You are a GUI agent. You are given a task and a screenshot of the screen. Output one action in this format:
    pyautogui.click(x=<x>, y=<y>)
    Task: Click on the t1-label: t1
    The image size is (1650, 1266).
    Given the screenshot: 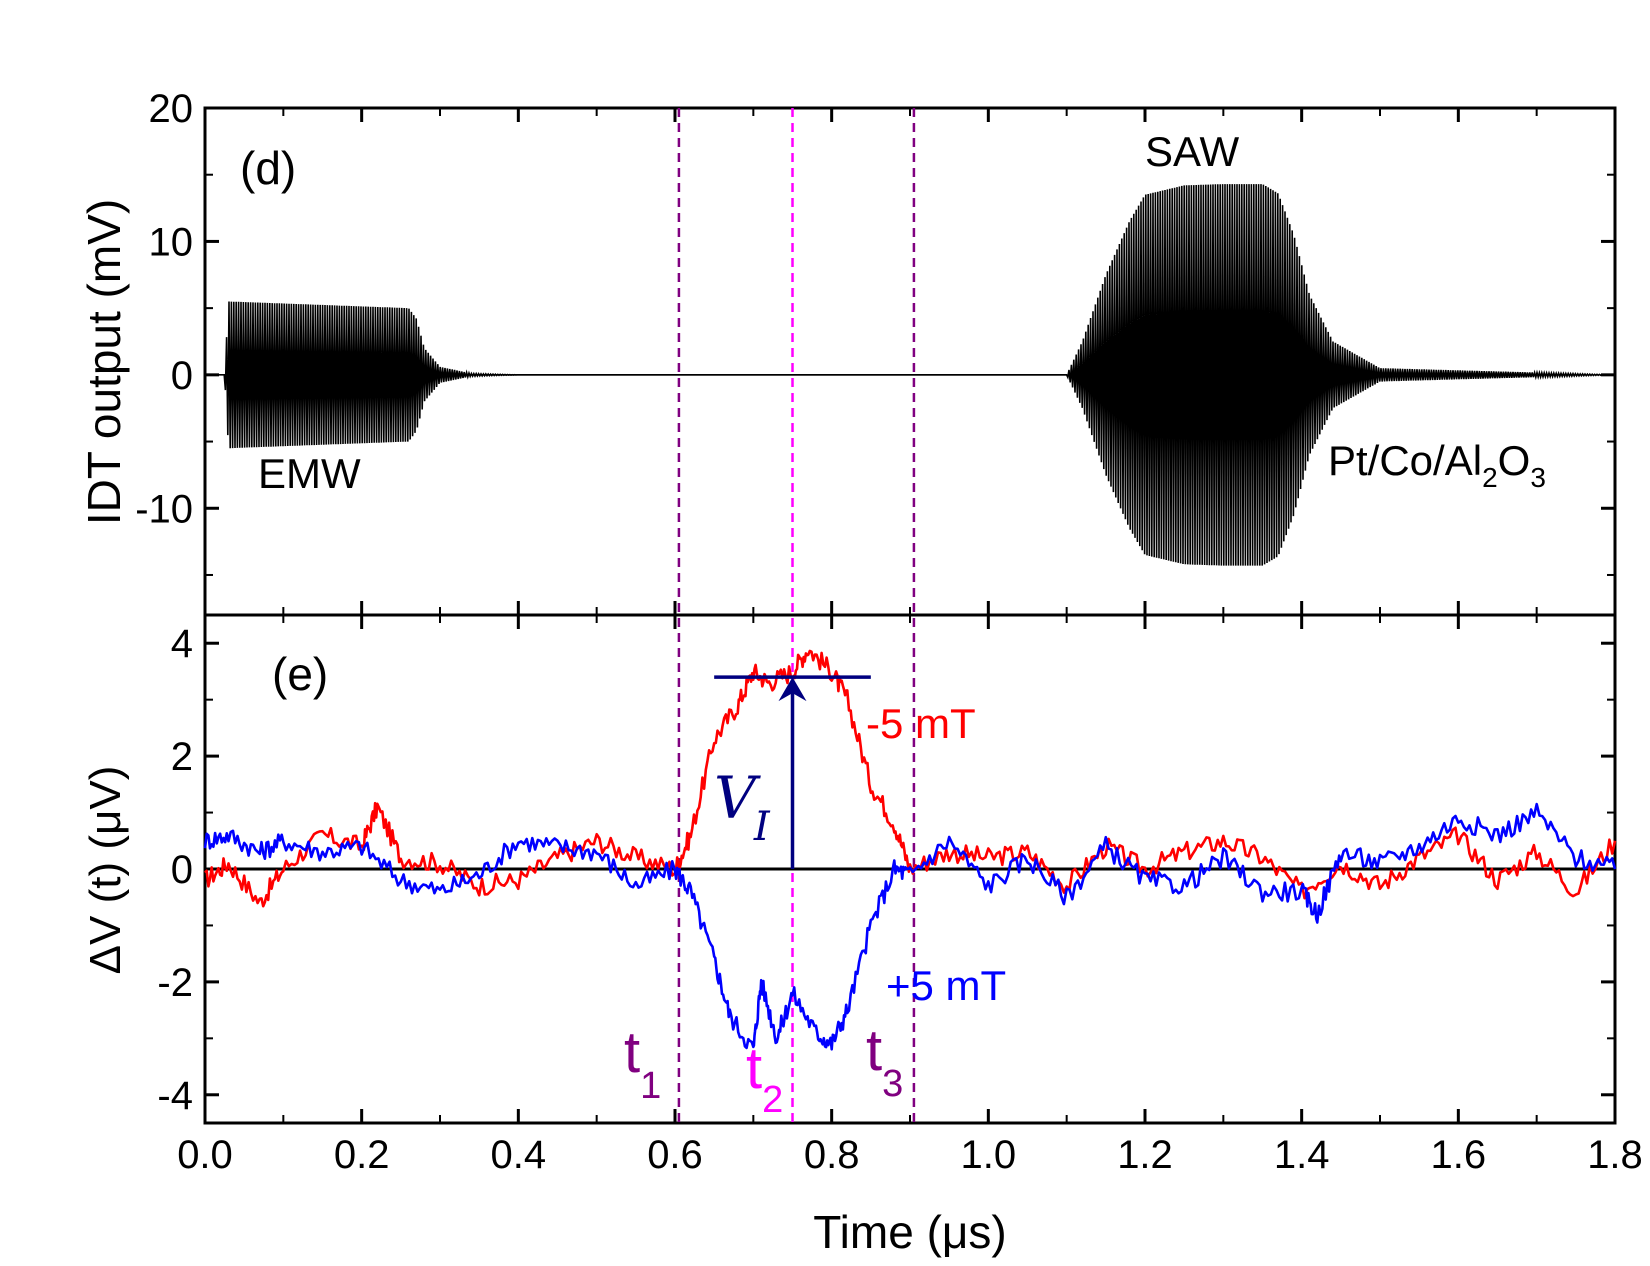 What is the action you would take?
    pyautogui.click(x=642, y=1063)
    